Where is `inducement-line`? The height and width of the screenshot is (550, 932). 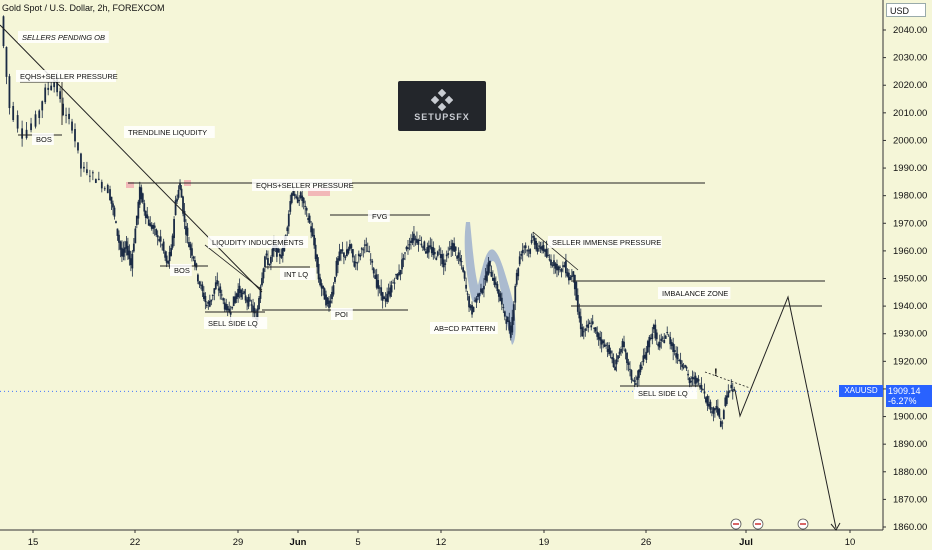
inducement-line is located at coordinates (233, 267).